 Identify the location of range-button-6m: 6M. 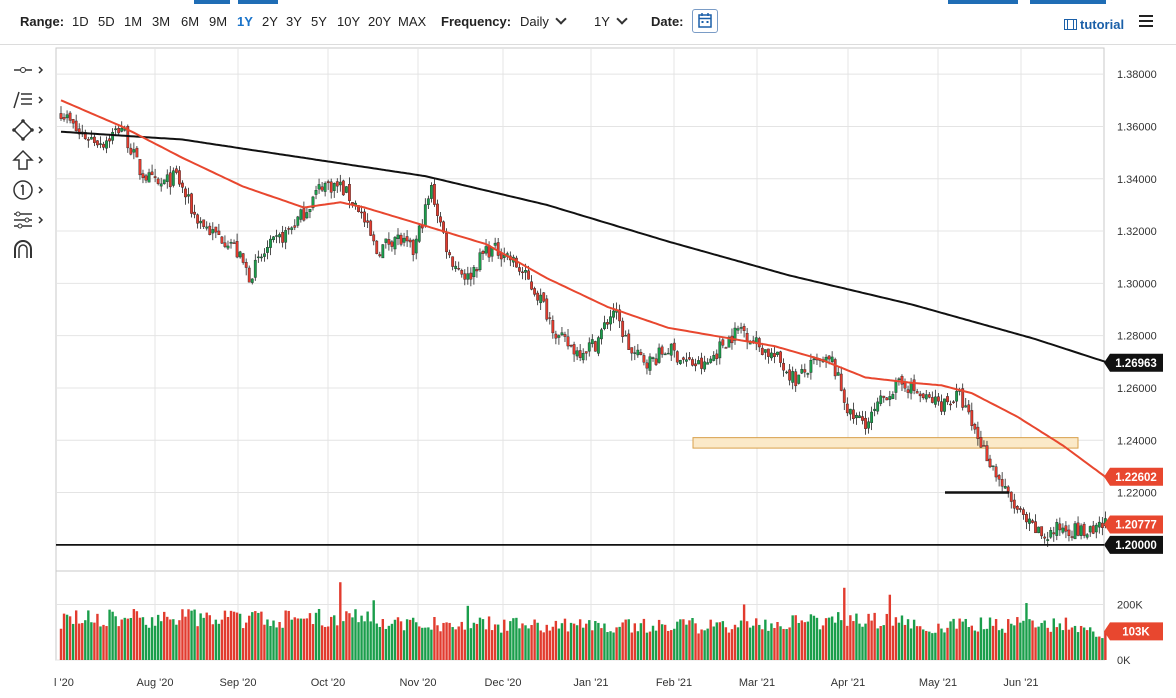
(190, 21).